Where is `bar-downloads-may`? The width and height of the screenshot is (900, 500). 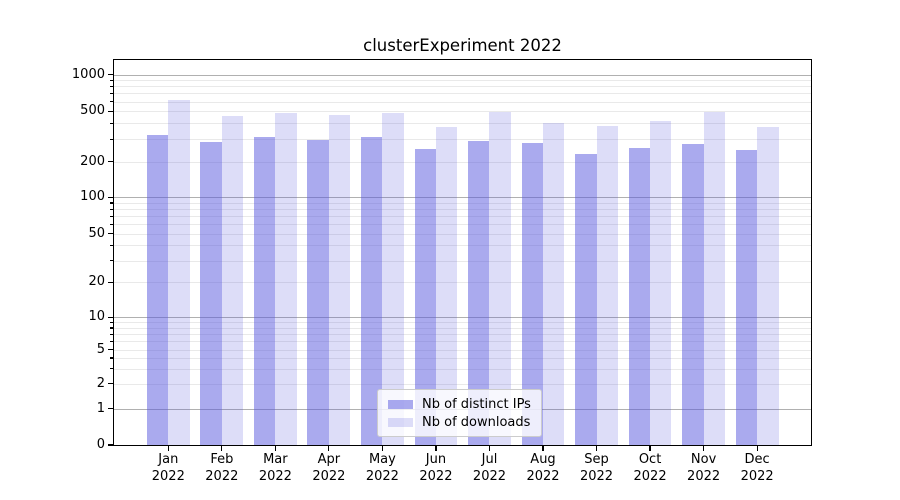
bar-downloads-may is located at coordinates (393, 278).